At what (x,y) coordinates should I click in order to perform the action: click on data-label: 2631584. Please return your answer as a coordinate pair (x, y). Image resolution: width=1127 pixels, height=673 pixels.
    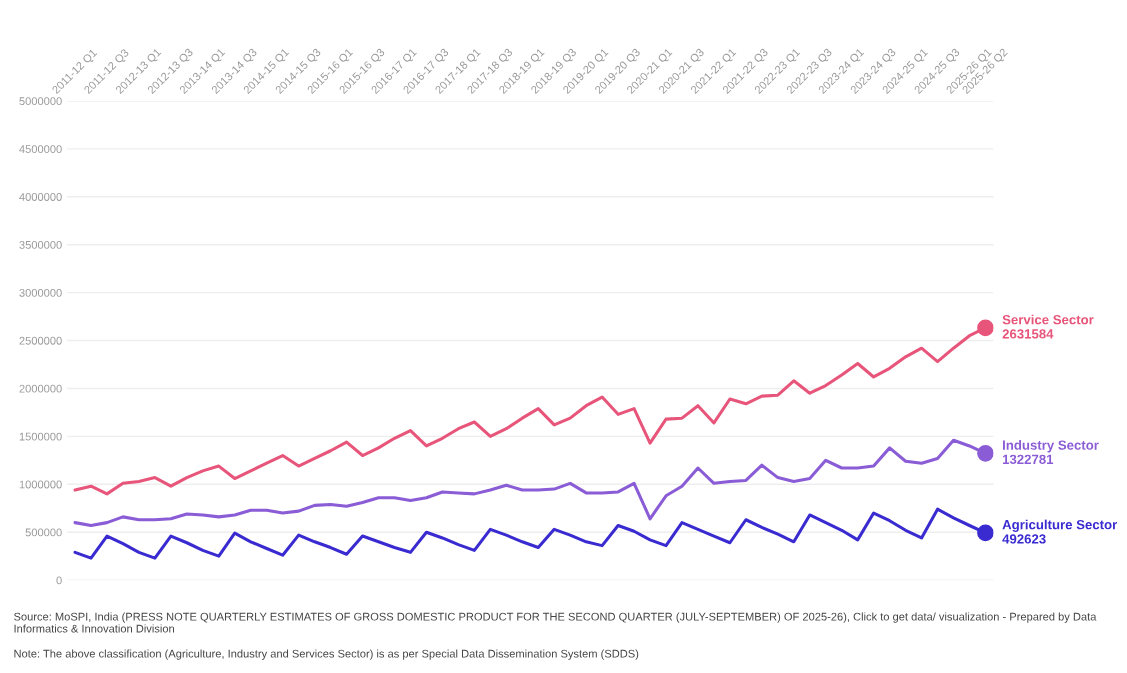
    Looking at the image, I should click on (1028, 334).